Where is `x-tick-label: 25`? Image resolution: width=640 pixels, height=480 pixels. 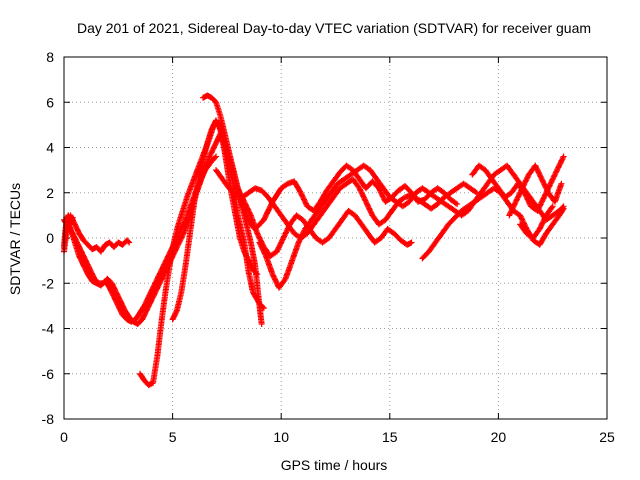
x-tick-label: 25 is located at coordinates (607, 437).